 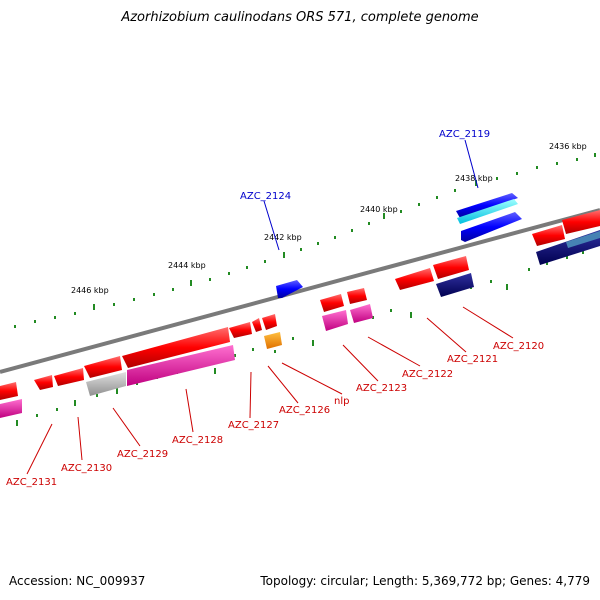 What do you see at coordinates (90, 290) in the screenshot?
I see `tick-label-2446: 2446 kbp` at bounding box center [90, 290].